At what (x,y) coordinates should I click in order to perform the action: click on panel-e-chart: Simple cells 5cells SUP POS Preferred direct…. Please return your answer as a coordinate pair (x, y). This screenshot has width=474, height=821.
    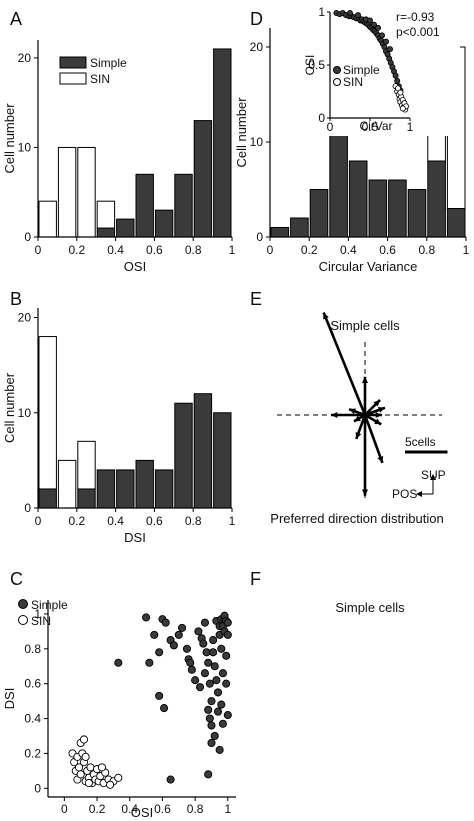
    Looking at the image, I should click on (359, 419).